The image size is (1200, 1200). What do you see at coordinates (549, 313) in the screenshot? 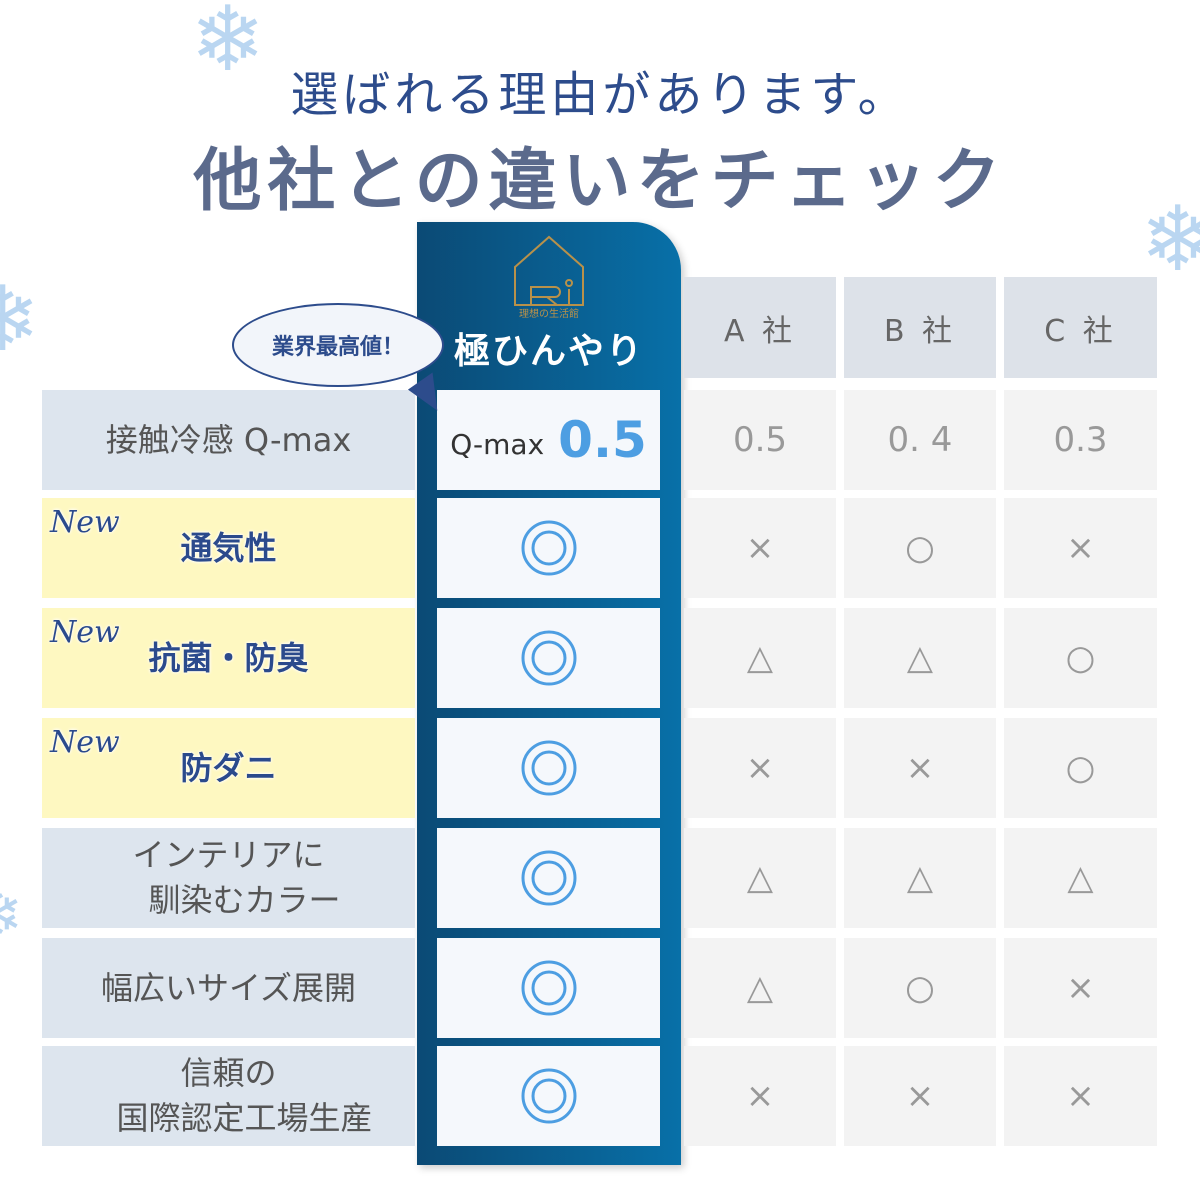
I see `logo-text: 理想の生活館` at bounding box center [549, 313].